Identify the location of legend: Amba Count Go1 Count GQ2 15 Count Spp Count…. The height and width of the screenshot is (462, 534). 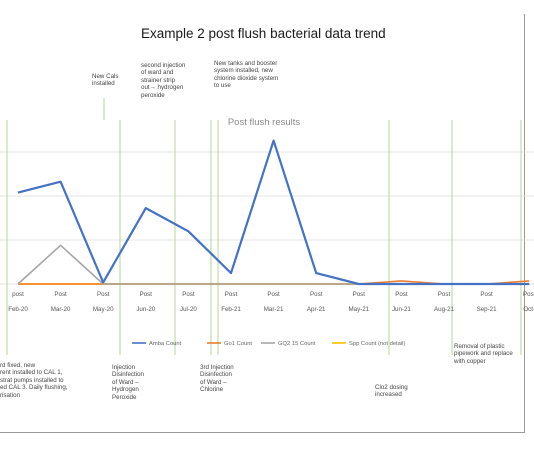
(268, 344).